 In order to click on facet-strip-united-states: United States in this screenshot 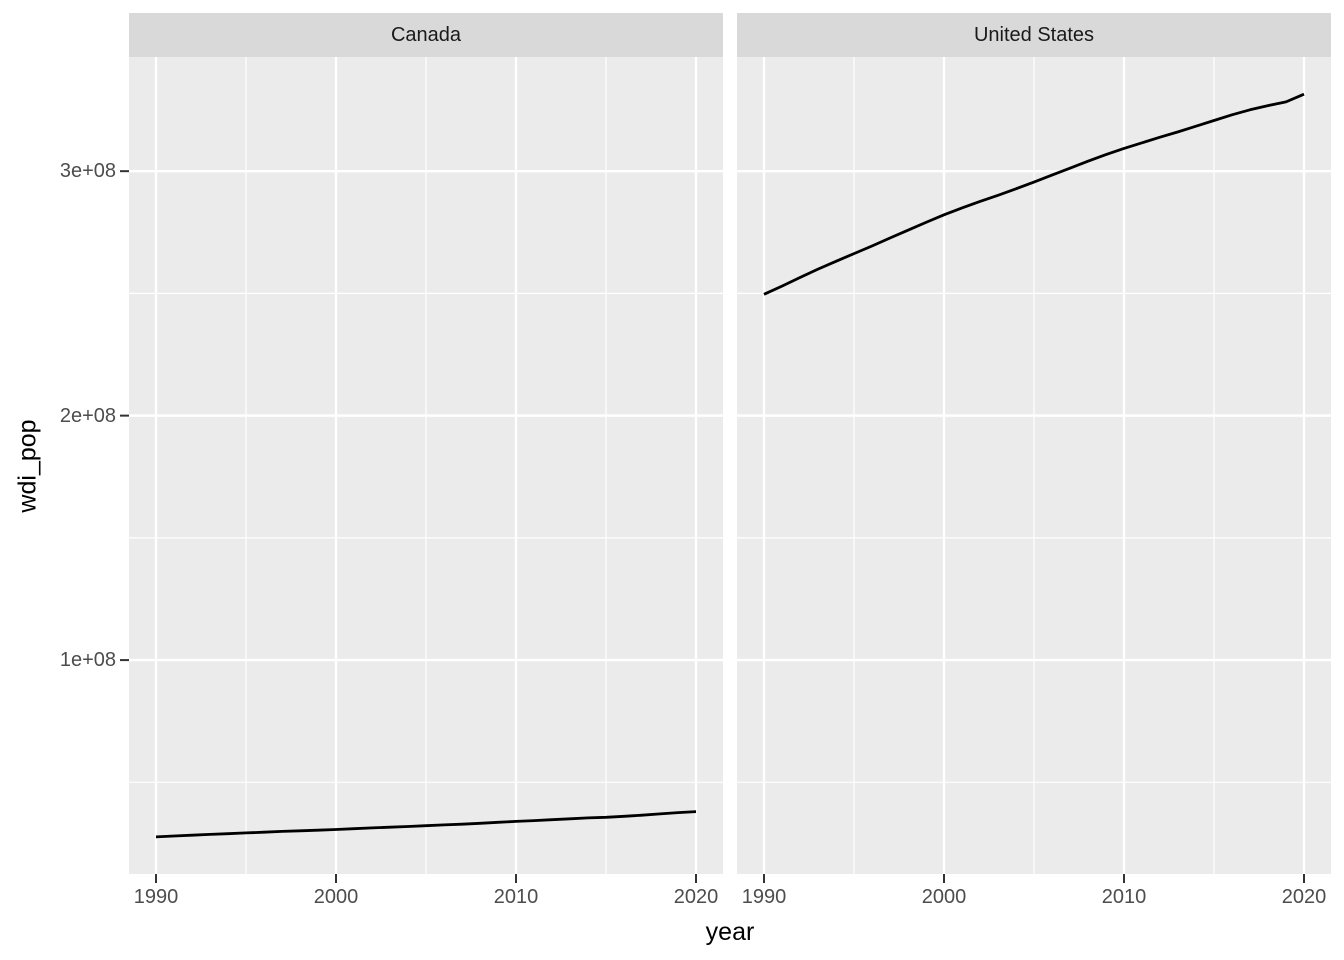, I will do `click(1034, 35)`.